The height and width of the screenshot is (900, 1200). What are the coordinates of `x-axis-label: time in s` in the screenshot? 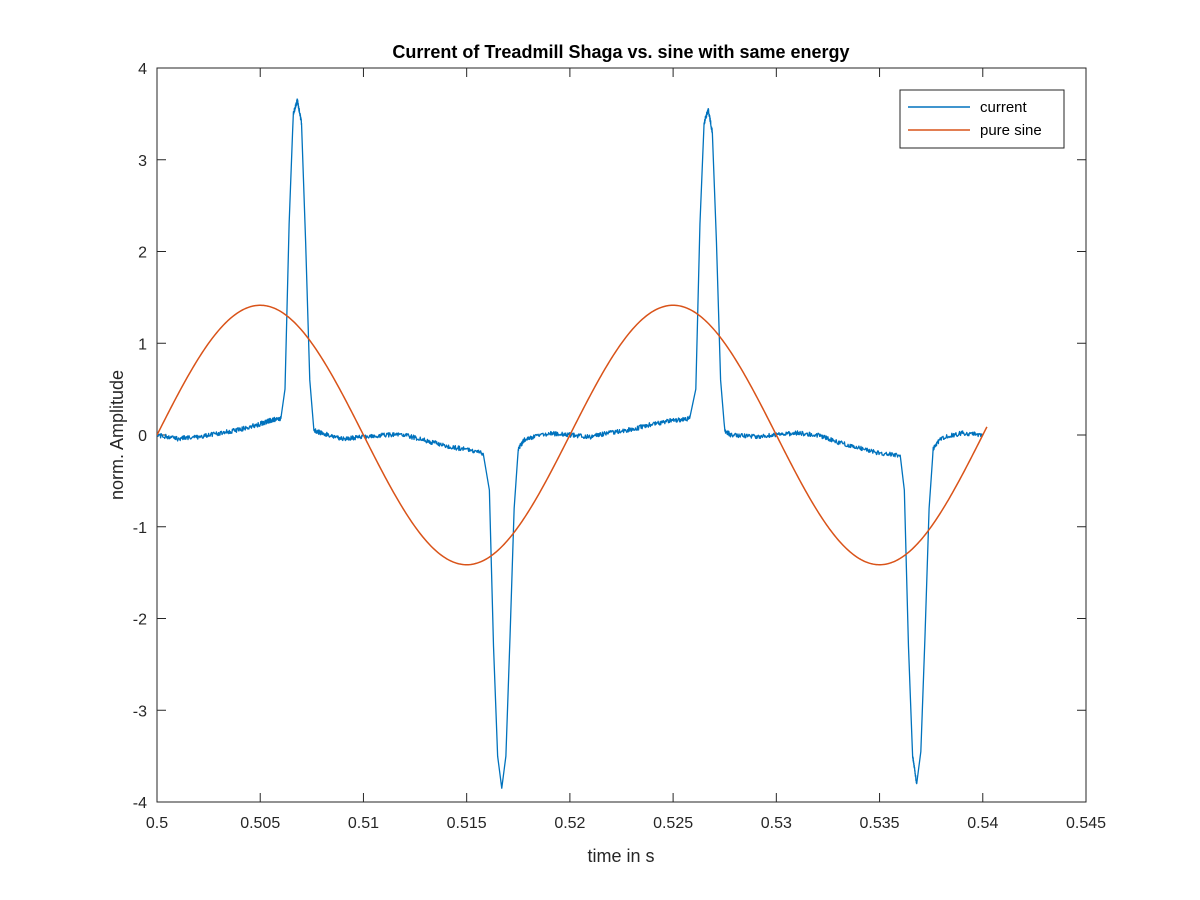 It's located at (620, 856).